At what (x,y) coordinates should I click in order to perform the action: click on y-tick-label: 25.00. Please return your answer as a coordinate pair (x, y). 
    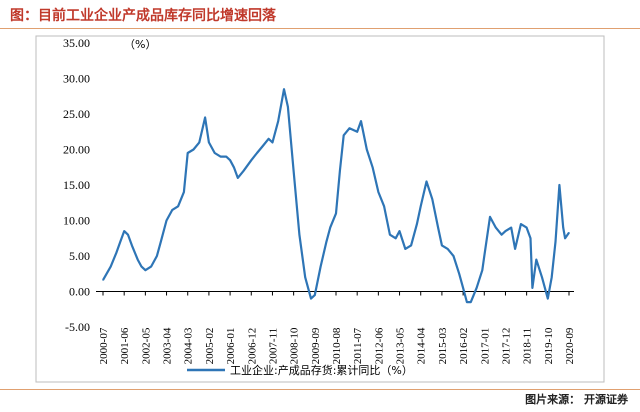
    Looking at the image, I should click on (76, 114).